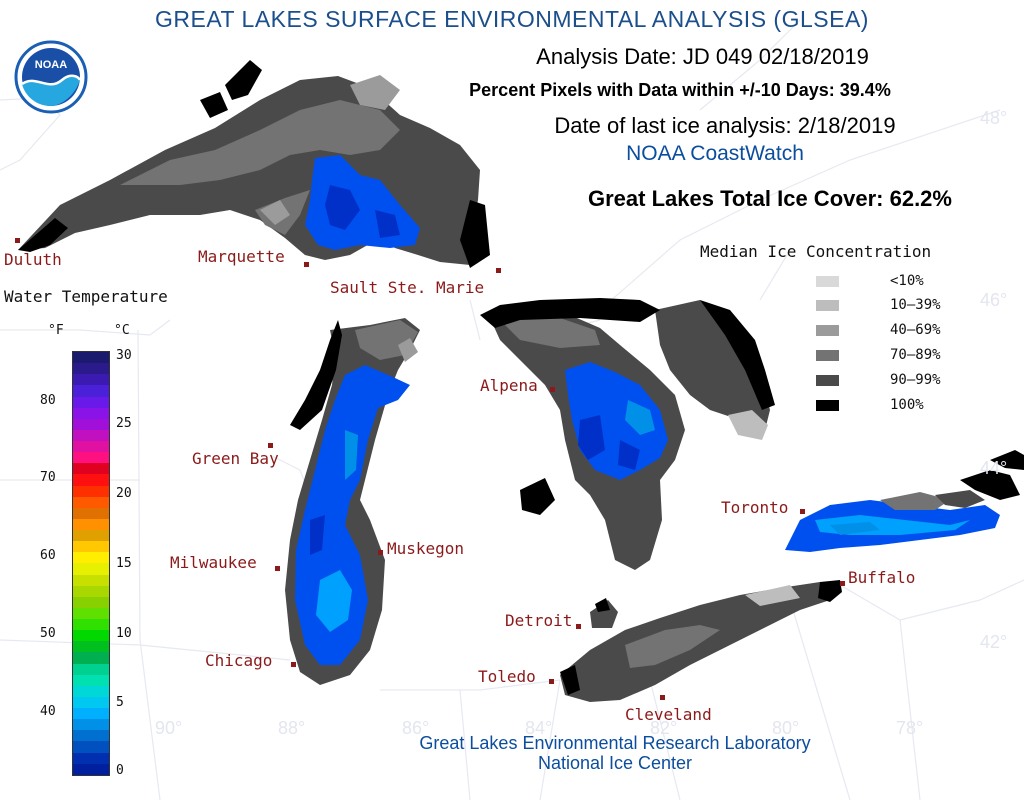 Image resolution: width=1024 pixels, height=800 pixels. What do you see at coordinates (725, 125) in the screenshot?
I see `last-ice-analysis-date: Date of last ice analysis: 2/18/2019` at bounding box center [725, 125].